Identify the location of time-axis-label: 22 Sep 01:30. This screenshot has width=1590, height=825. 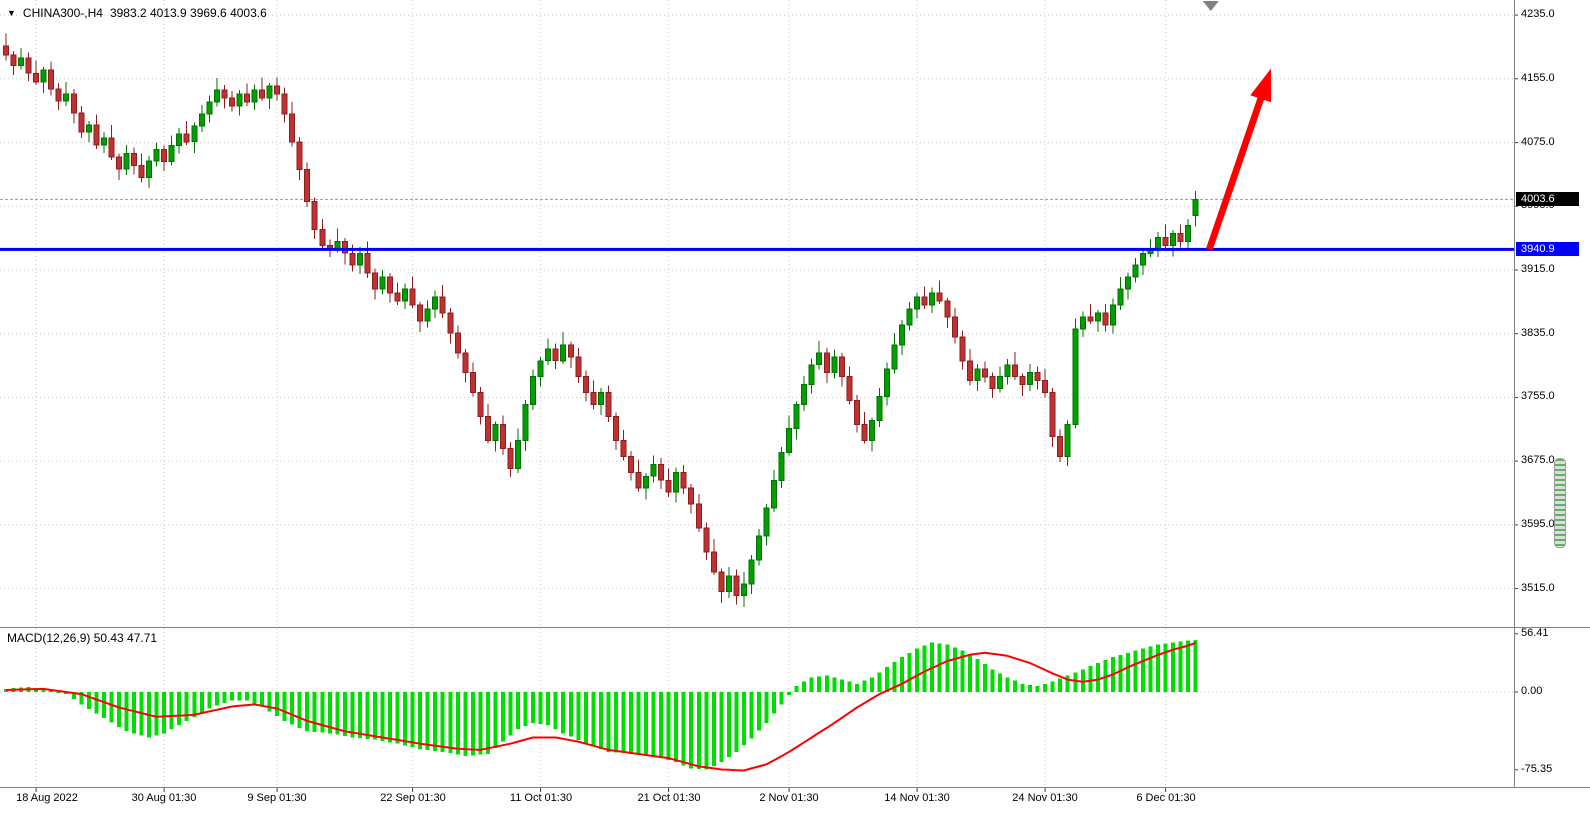
(413, 798).